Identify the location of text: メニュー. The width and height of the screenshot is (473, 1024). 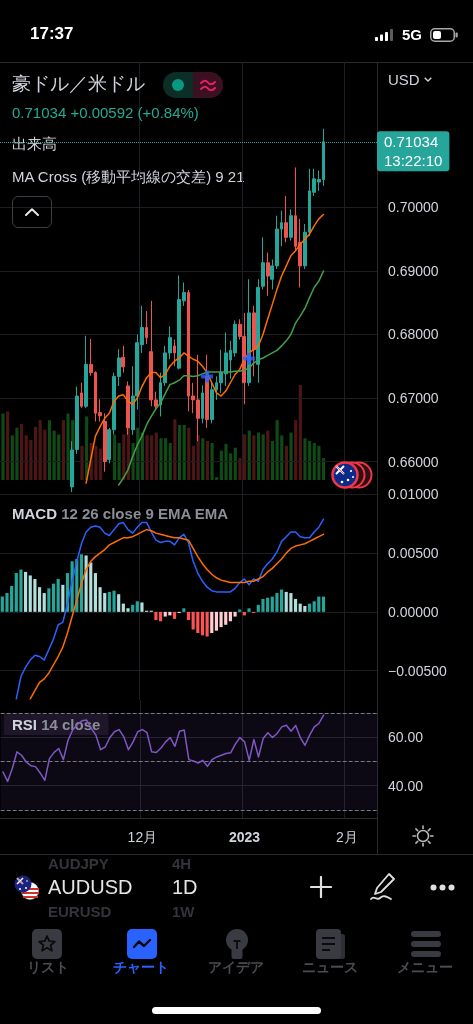
(425, 968).